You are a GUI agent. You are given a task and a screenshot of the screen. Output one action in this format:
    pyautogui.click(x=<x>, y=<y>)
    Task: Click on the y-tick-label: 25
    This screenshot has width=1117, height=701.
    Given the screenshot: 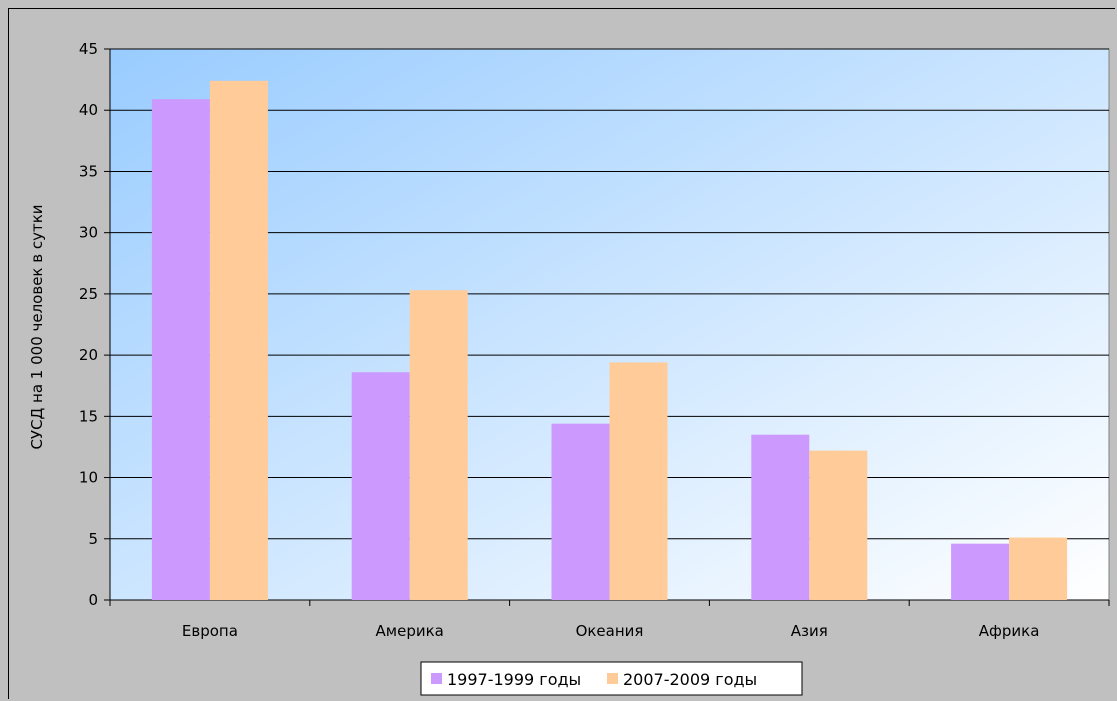 What is the action you would take?
    pyautogui.click(x=88, y=294)
    